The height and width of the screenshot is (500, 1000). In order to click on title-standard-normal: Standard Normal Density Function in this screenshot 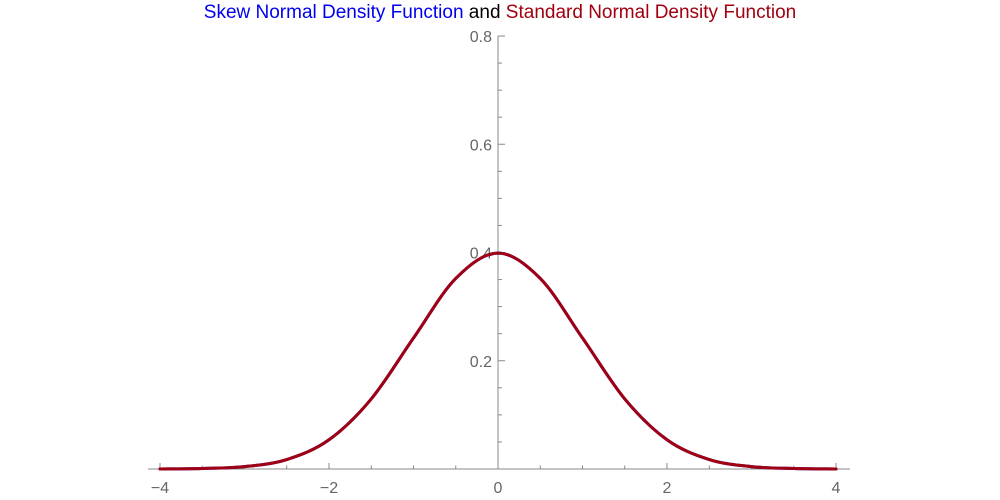, I will do `click(651, 12)`.